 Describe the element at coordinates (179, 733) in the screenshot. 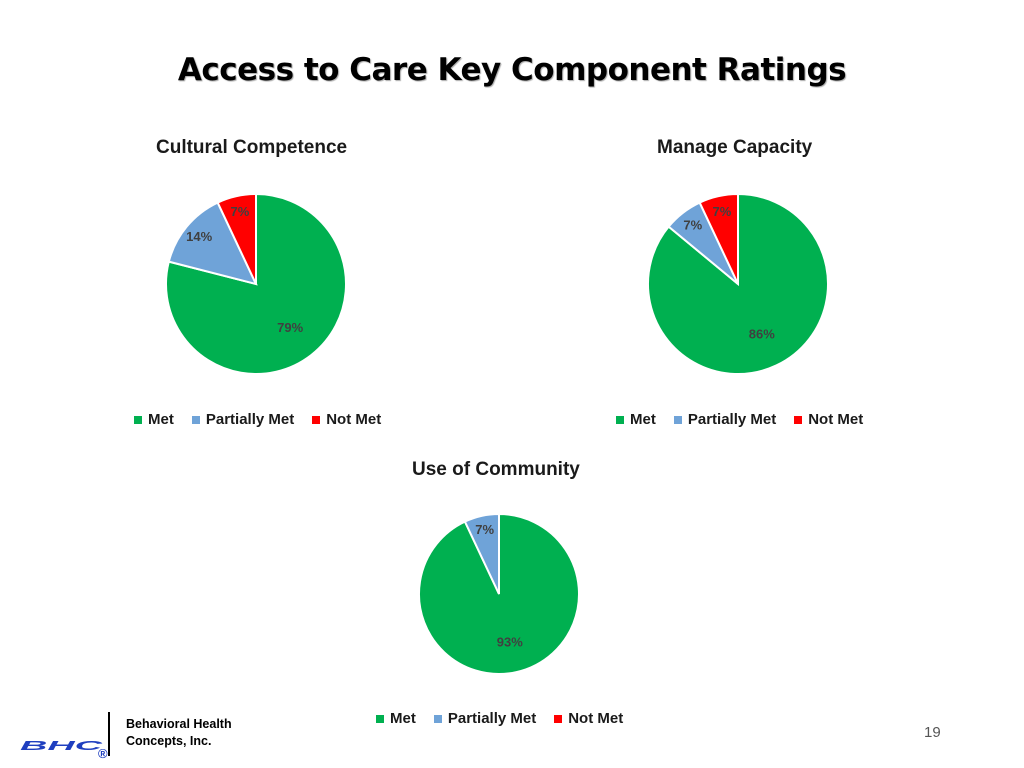

I see `company-name: Behavioral Health Concepts, Inc.` at that location.